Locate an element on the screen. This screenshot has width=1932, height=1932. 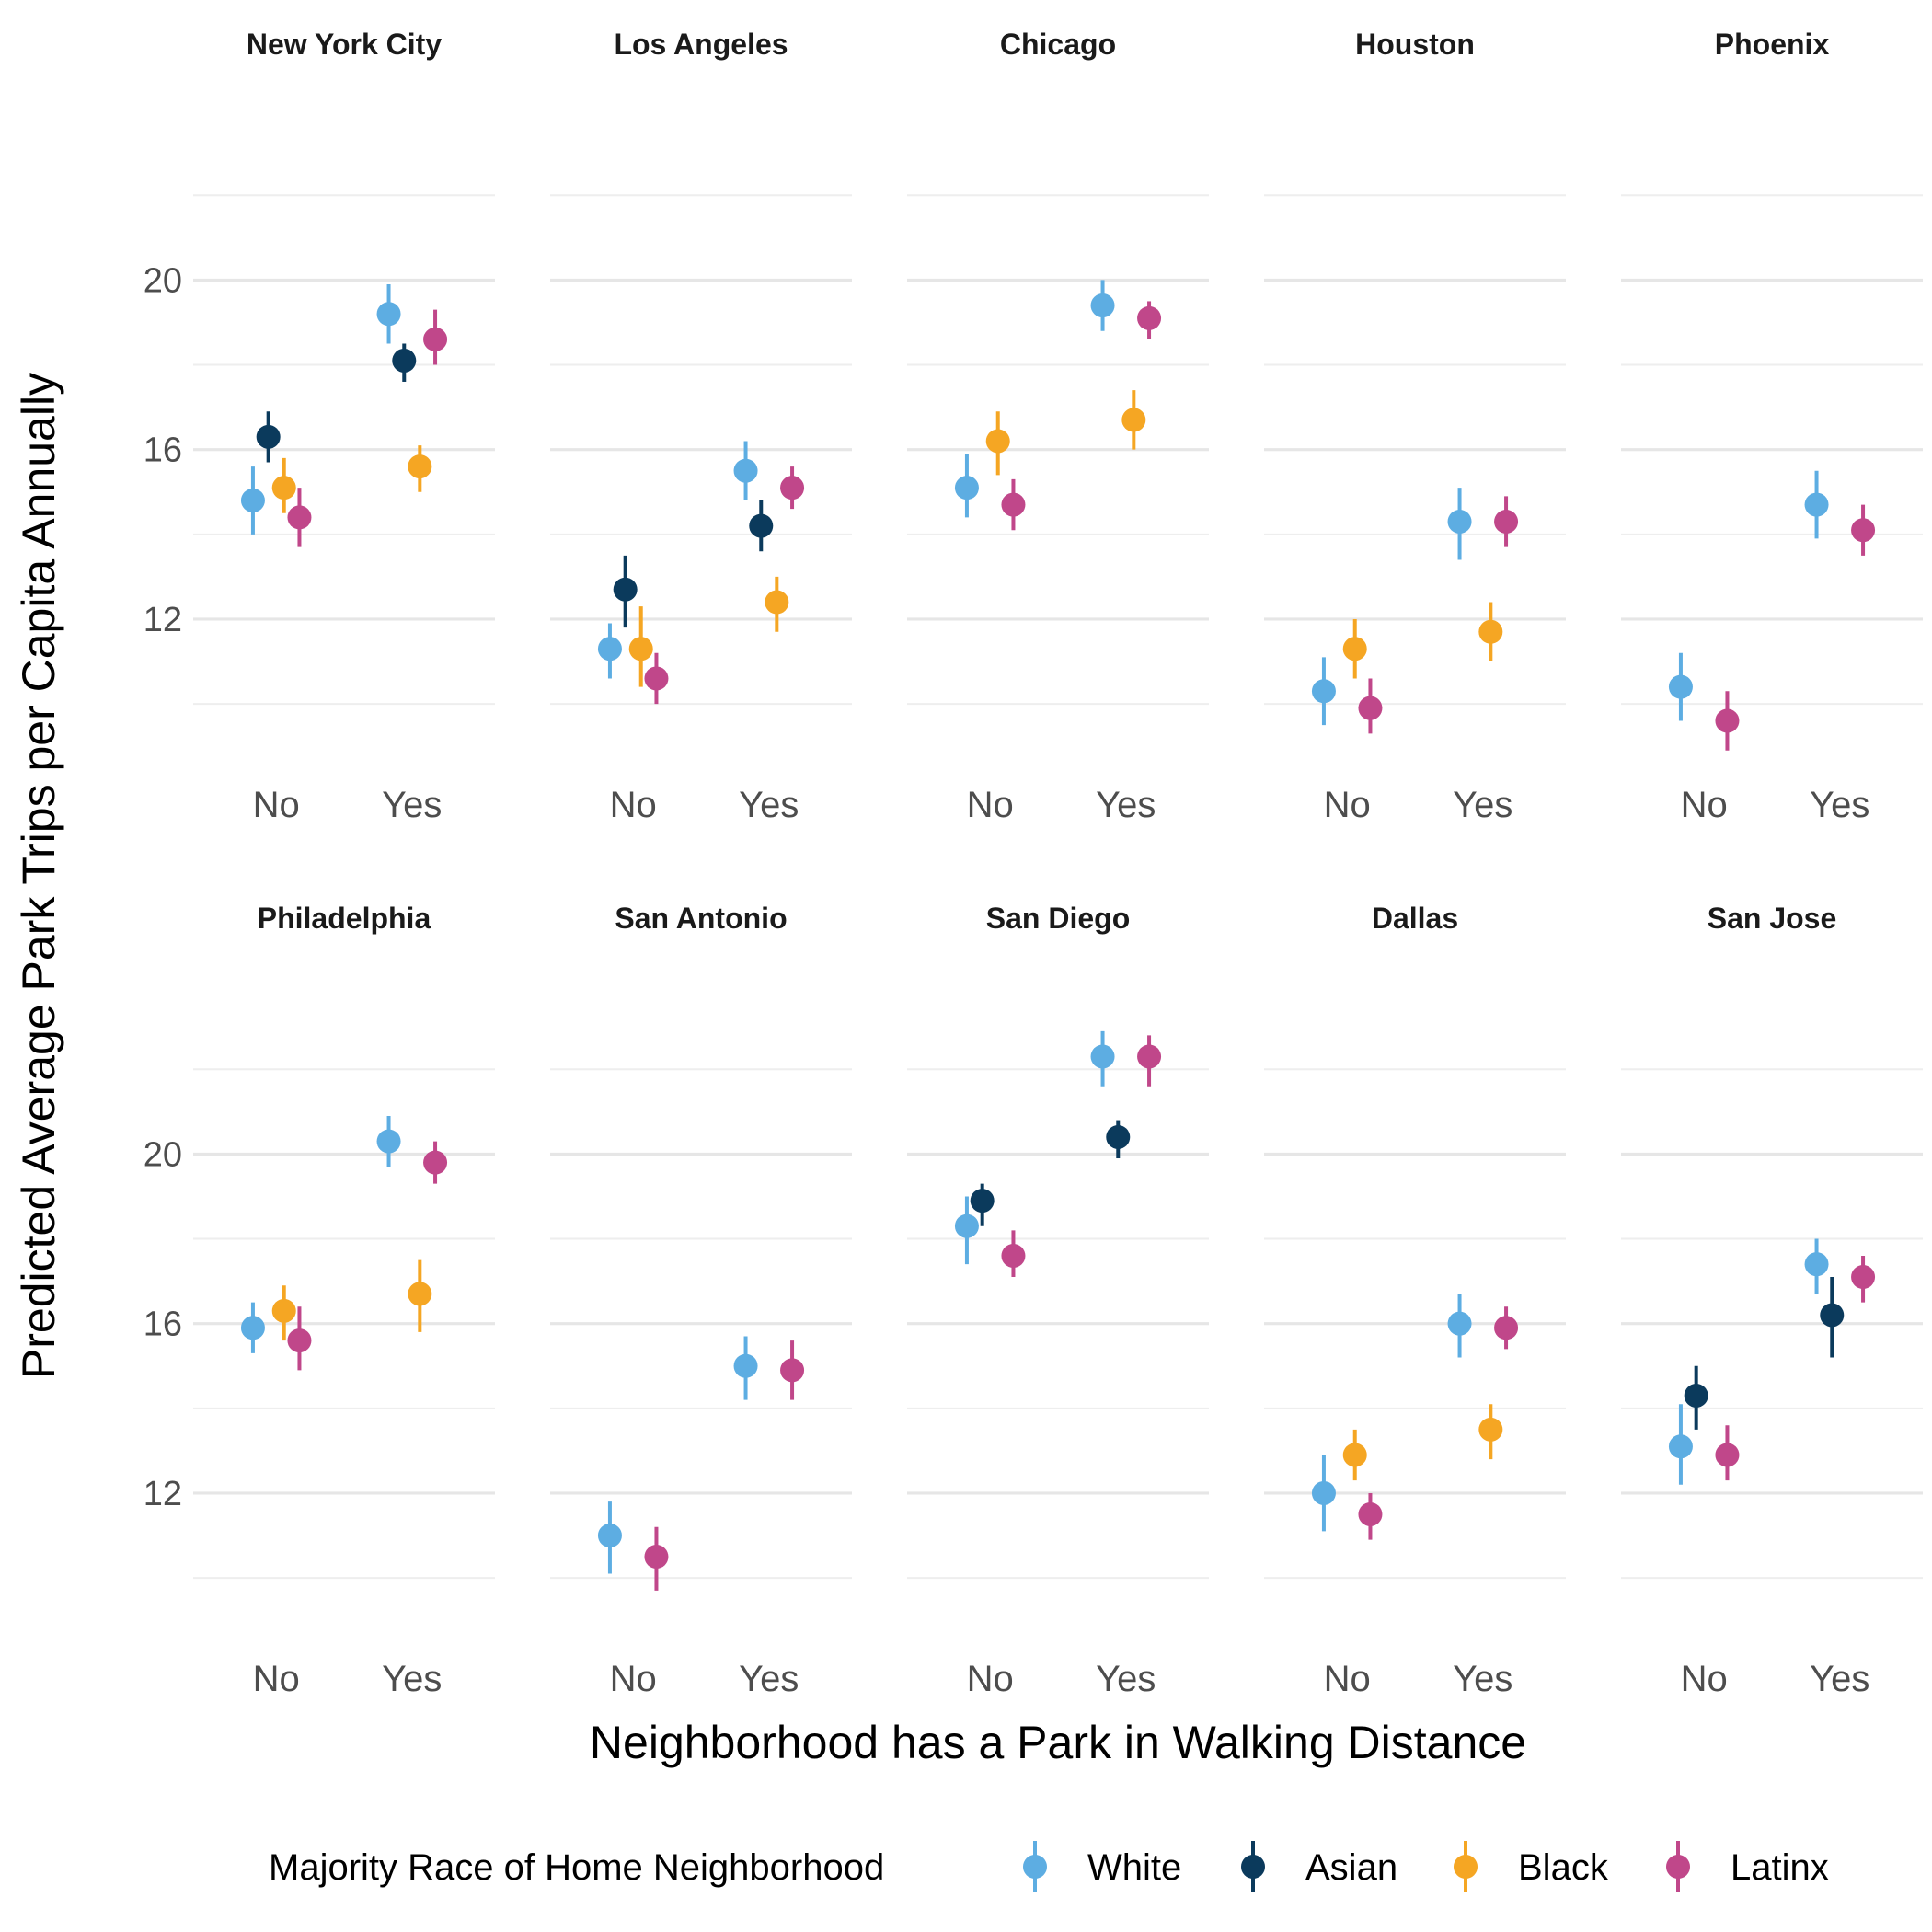
panel-title: New York City is located at coordinates (344, 44).